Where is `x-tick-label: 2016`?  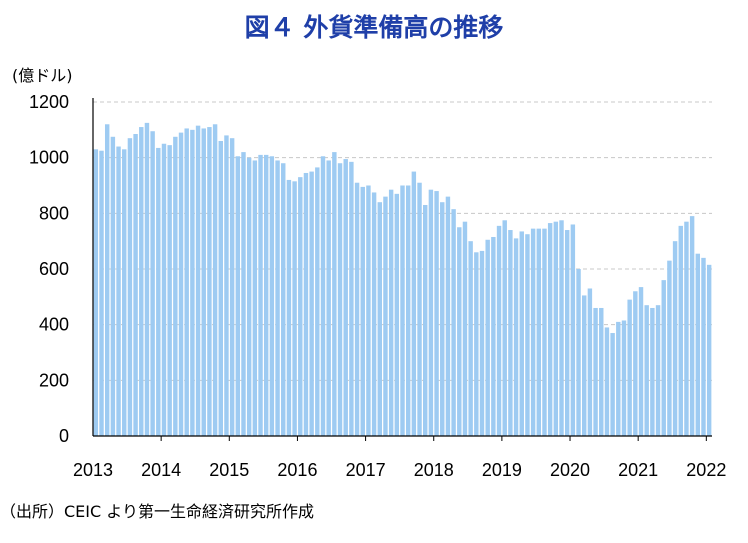 x-tick-label: 2016 is located at coordinates (297, 470).